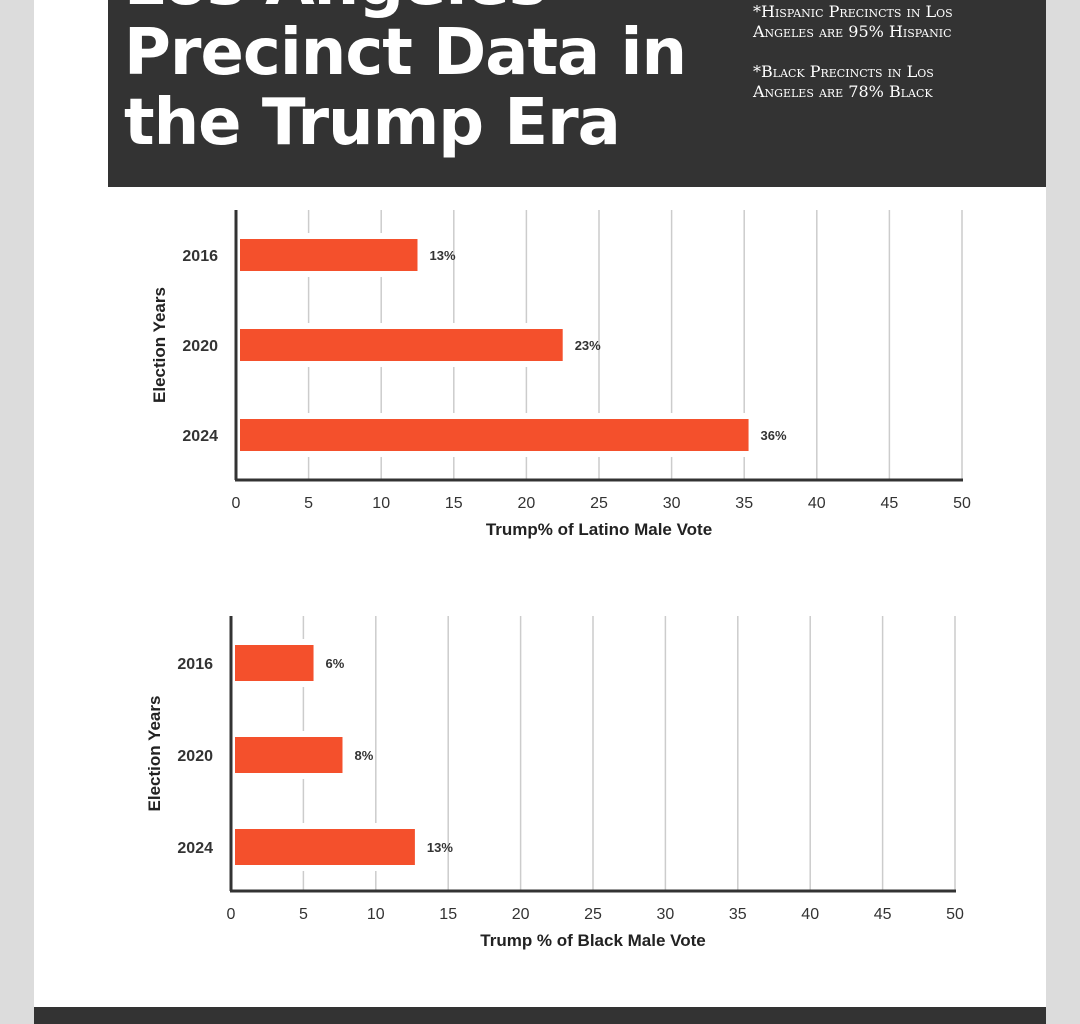  Describe the element at coordinates (592, 940) in the screenshot. I see `x-axis-title: Trump % of Black Male Vote` at that location.